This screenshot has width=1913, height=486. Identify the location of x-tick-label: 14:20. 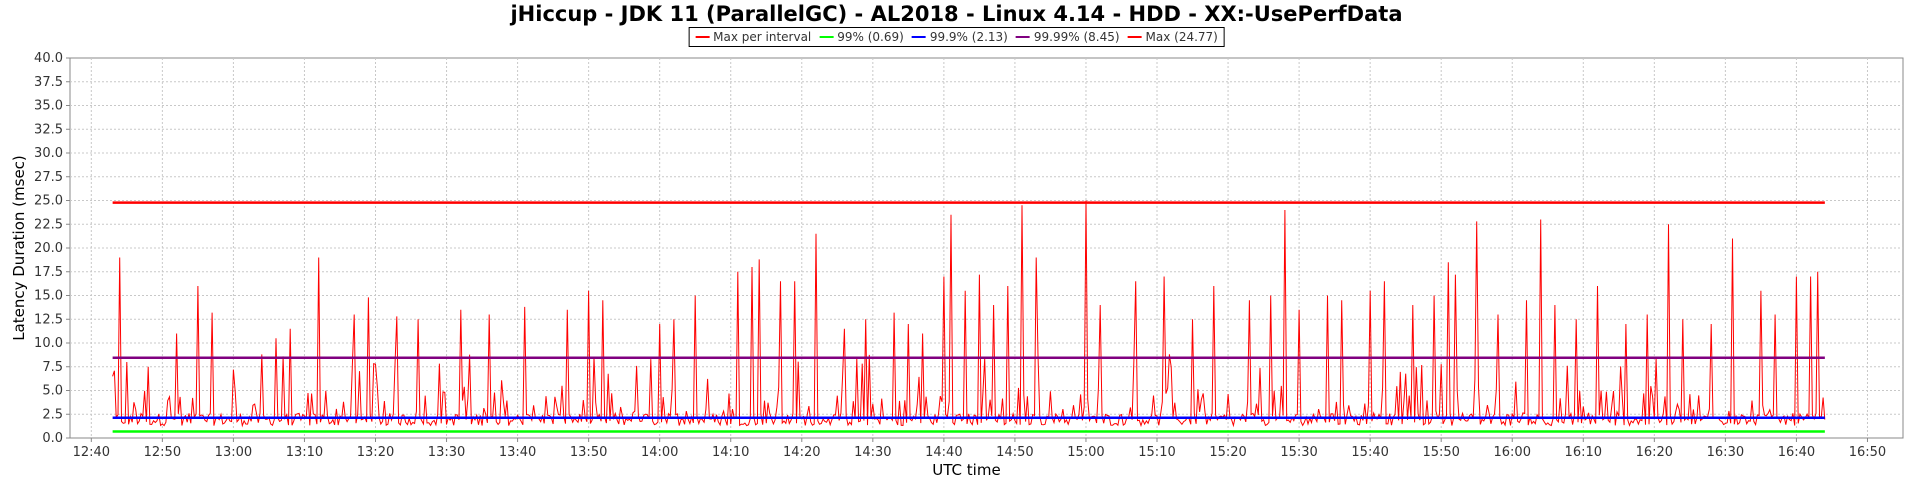
(801, 452).